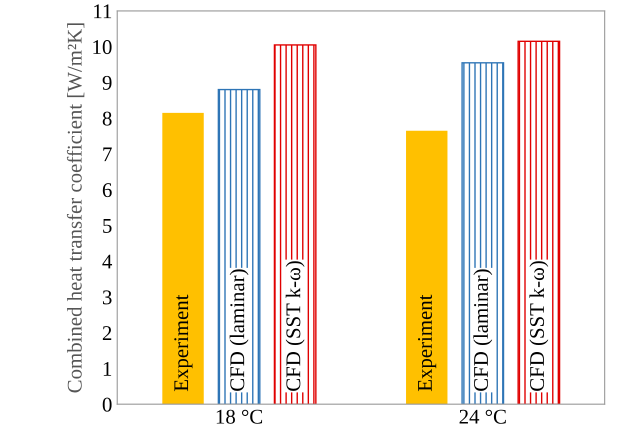 Image resolution: width=617 pixels, height=437 pixels. What do you see at coordinates (75, 207) in the screenshot?
I see `y-axis-title: Combined heat transfer coefficient [W/m²K]` at bounding box center [75, 207].